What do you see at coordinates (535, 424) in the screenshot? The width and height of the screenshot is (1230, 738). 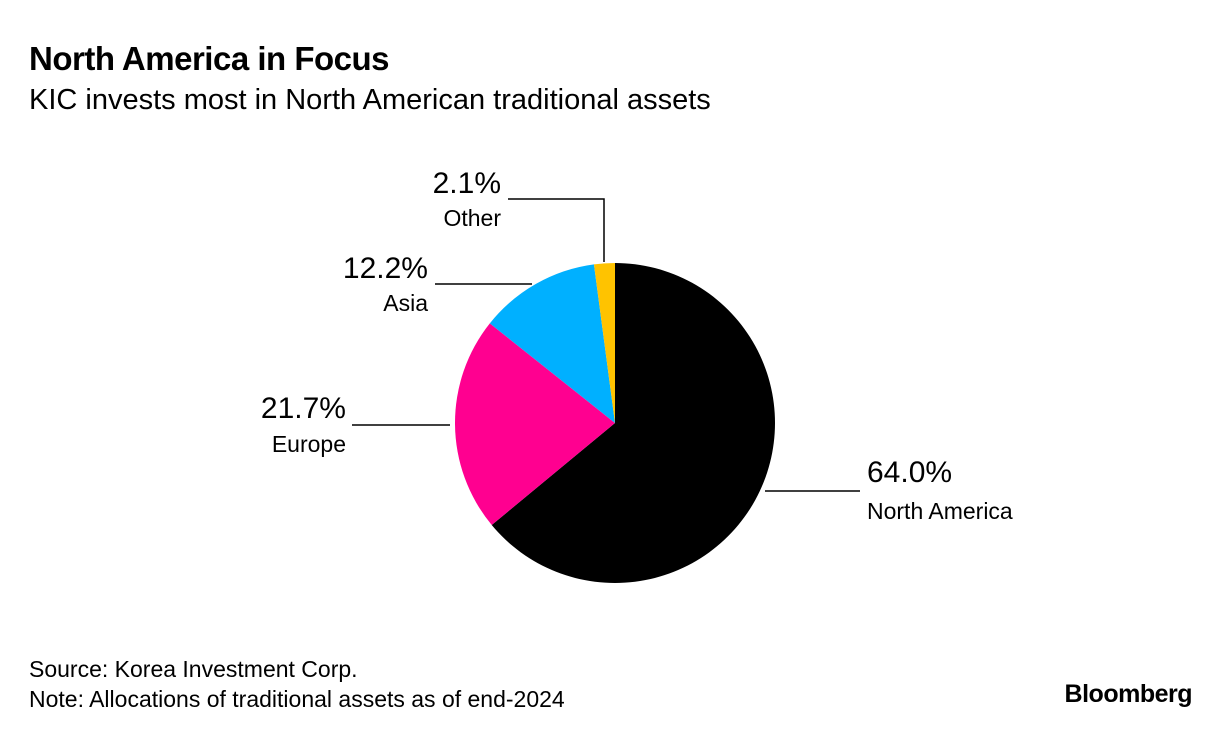 I see `pie-slice-europe` at bounding box center [535, 424].